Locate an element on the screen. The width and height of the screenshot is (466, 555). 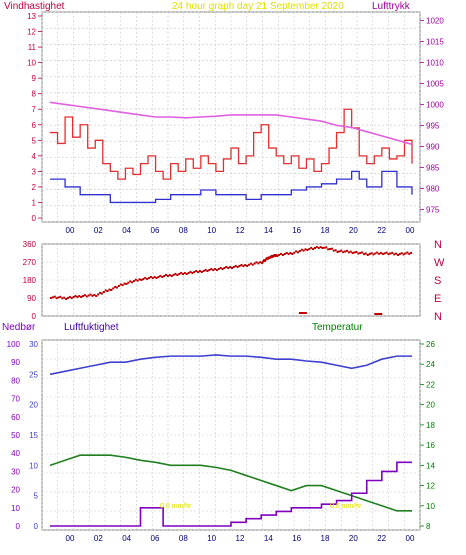
temp-y-tick: 24 is located at coordinates (430, 364).